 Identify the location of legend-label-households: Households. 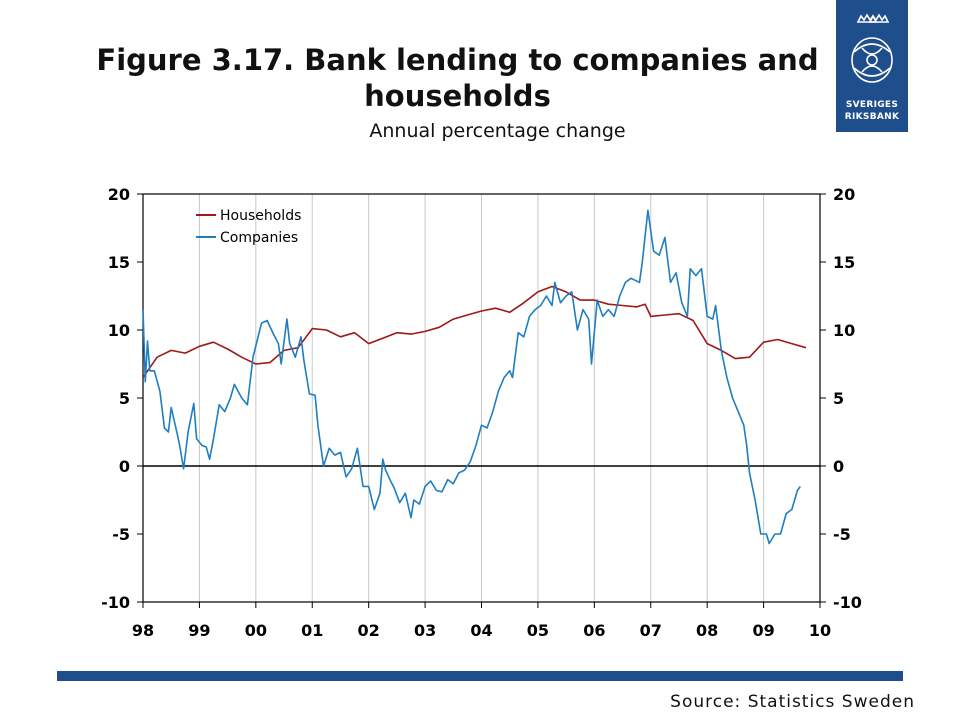
(260, 216).